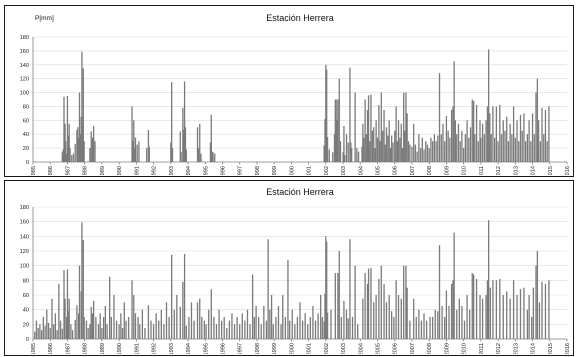 This screenshot has height=357, width=579. Describe the element at coordinates (26, 281) in the screenshot. I see `y-tick-label: 80` at that location.